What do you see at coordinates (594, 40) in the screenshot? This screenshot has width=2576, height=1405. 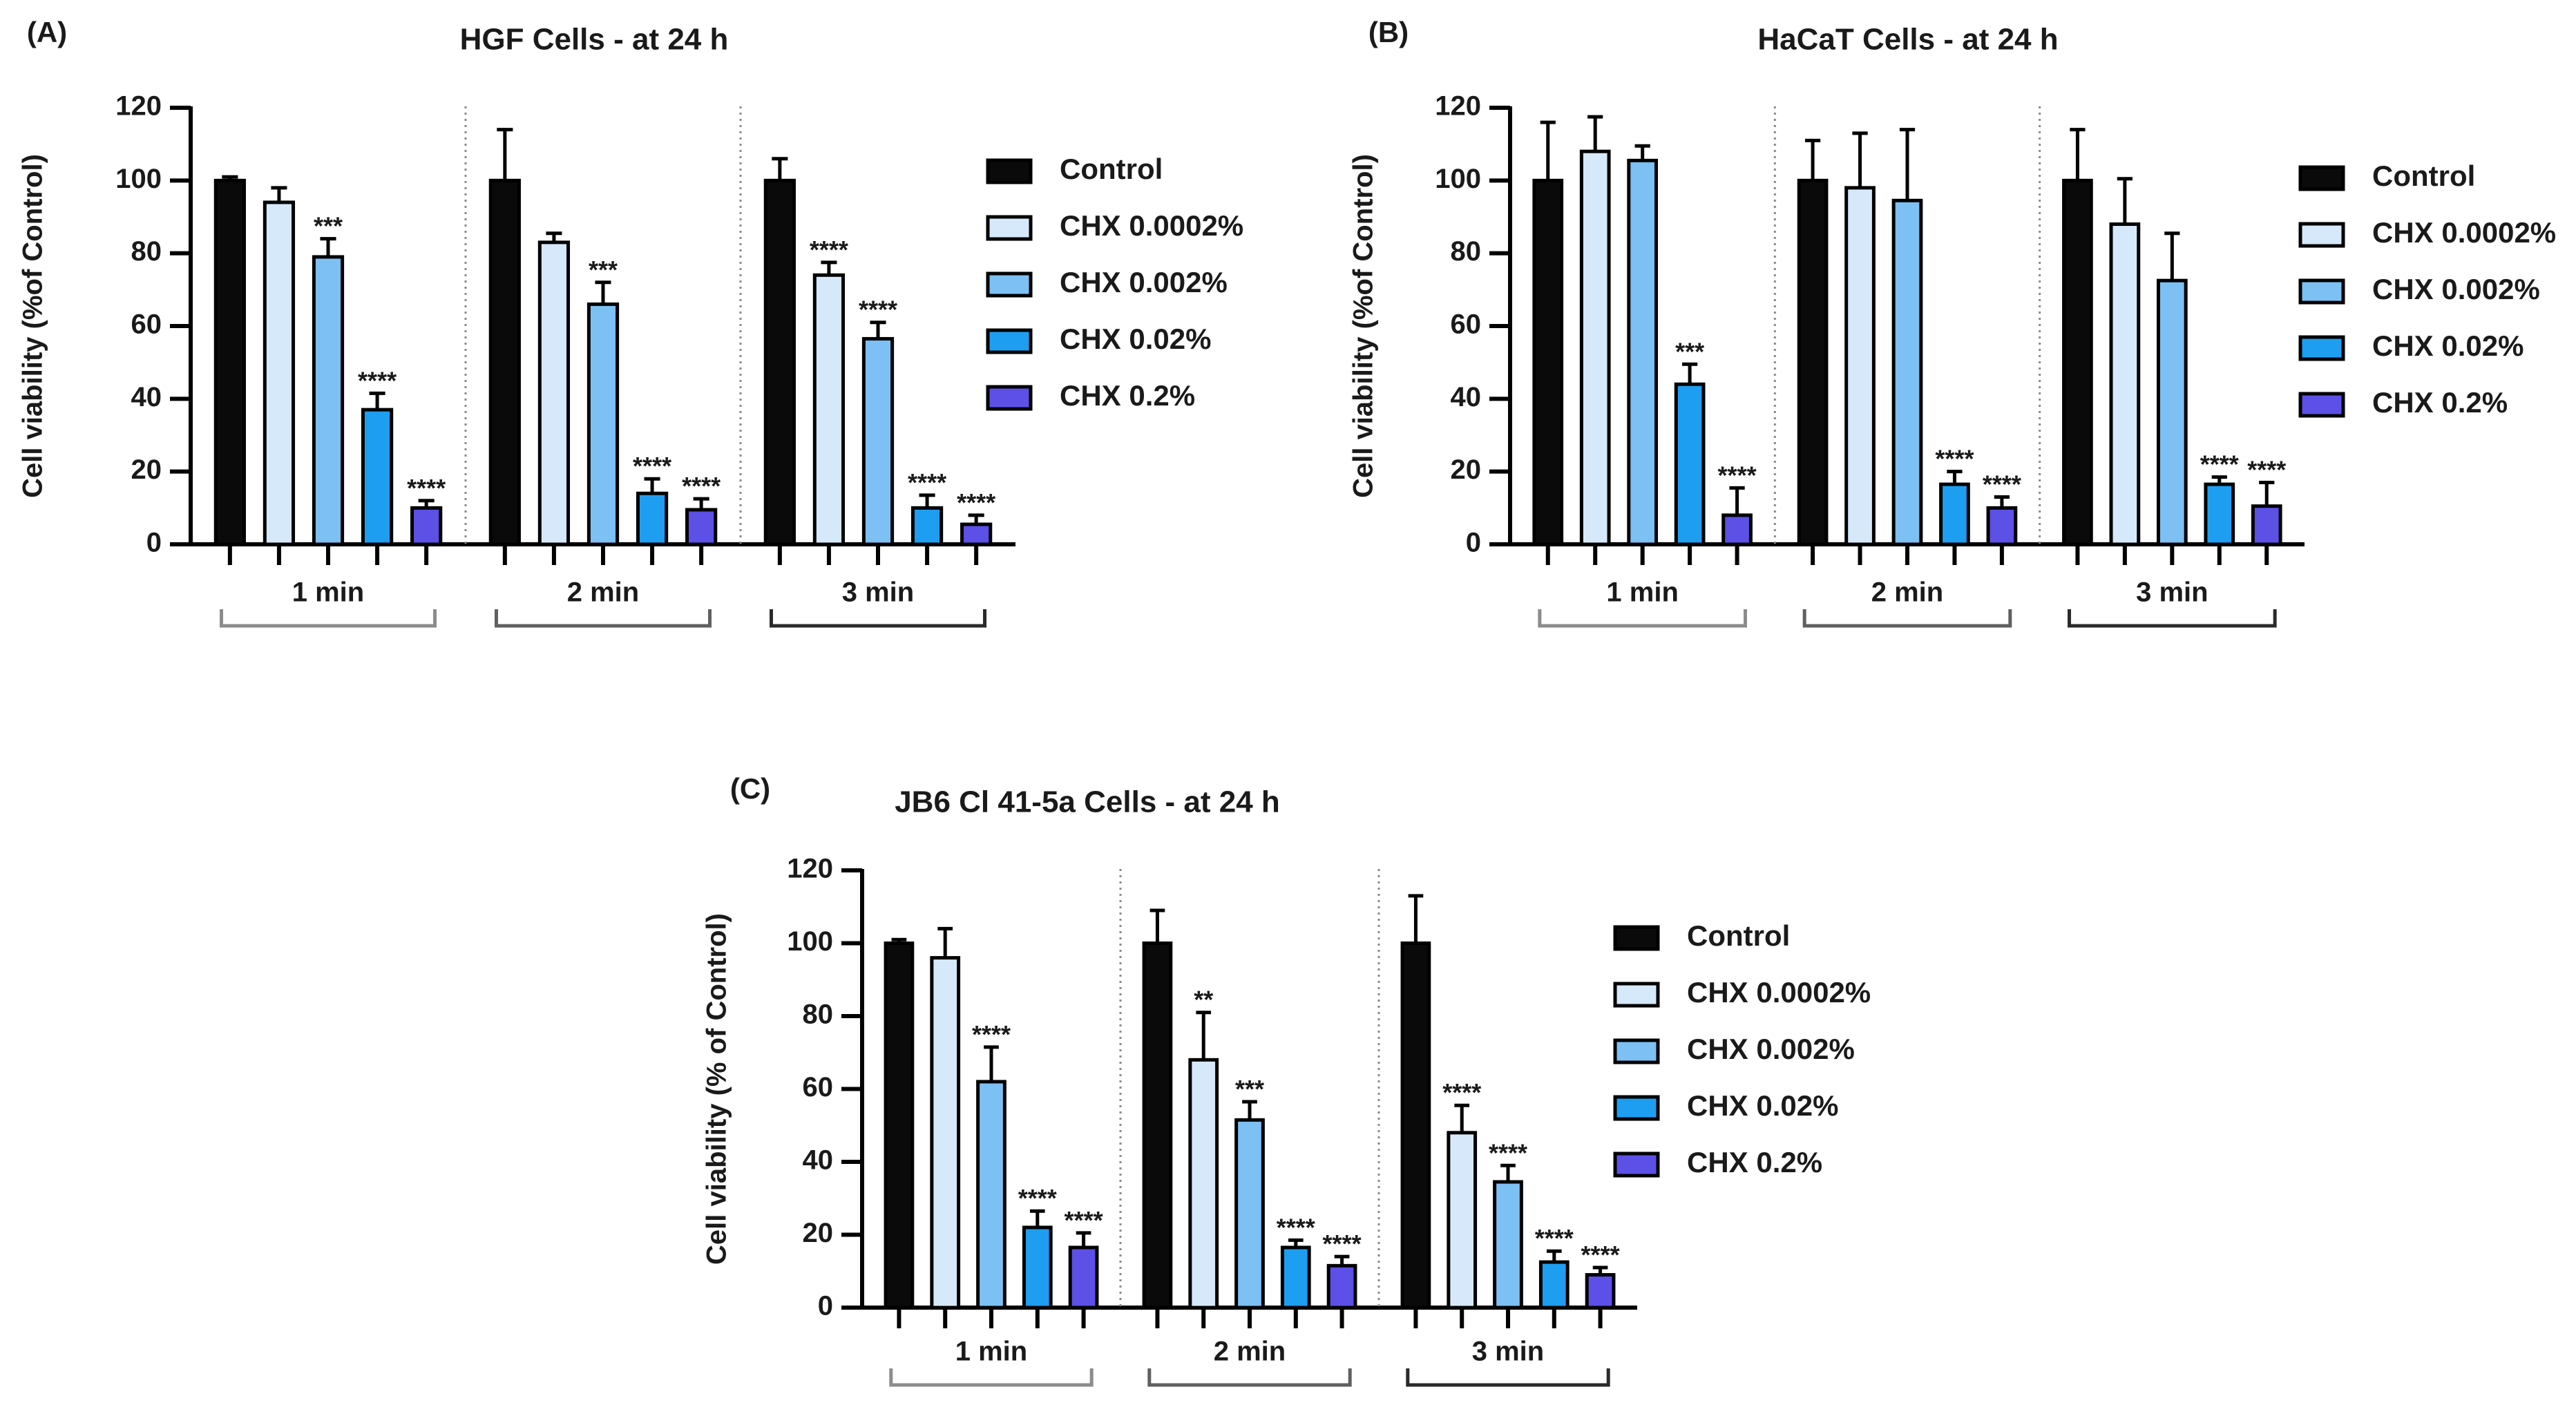 I see `chart-title: HGF Cells - at 24 h` at bounding box center [594, 40].